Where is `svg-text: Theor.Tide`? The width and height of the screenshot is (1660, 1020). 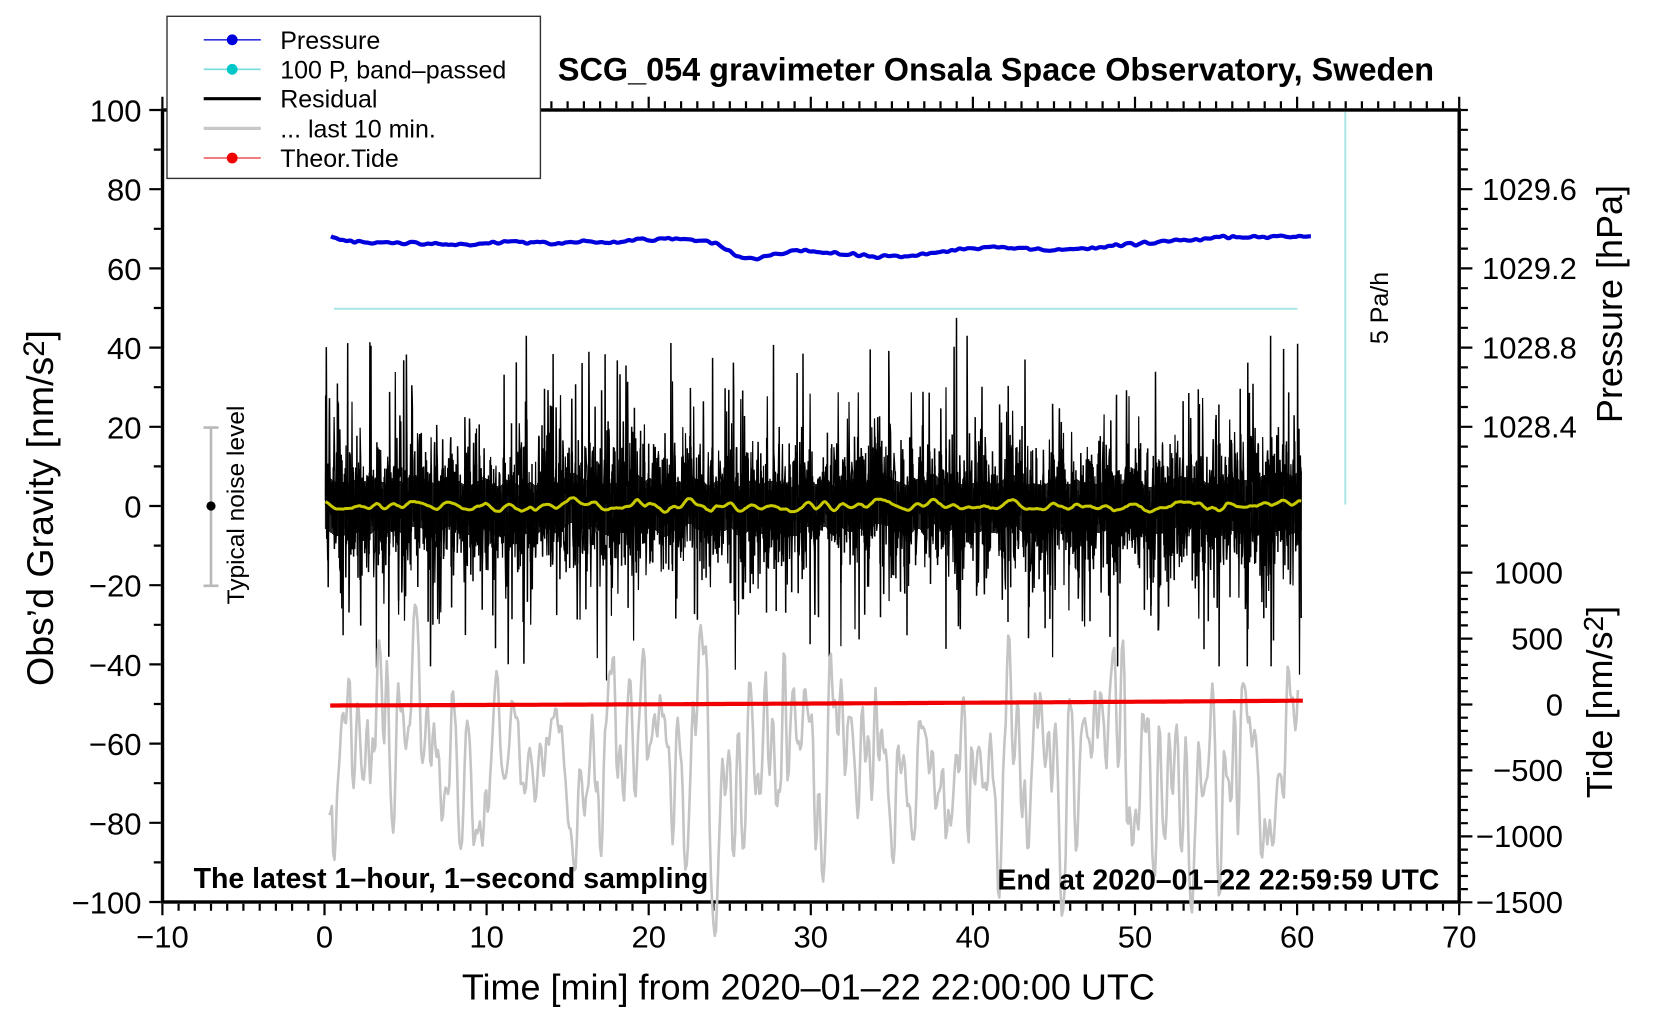 svg-text: Theor.Tide is located at coordinates (339, 159).